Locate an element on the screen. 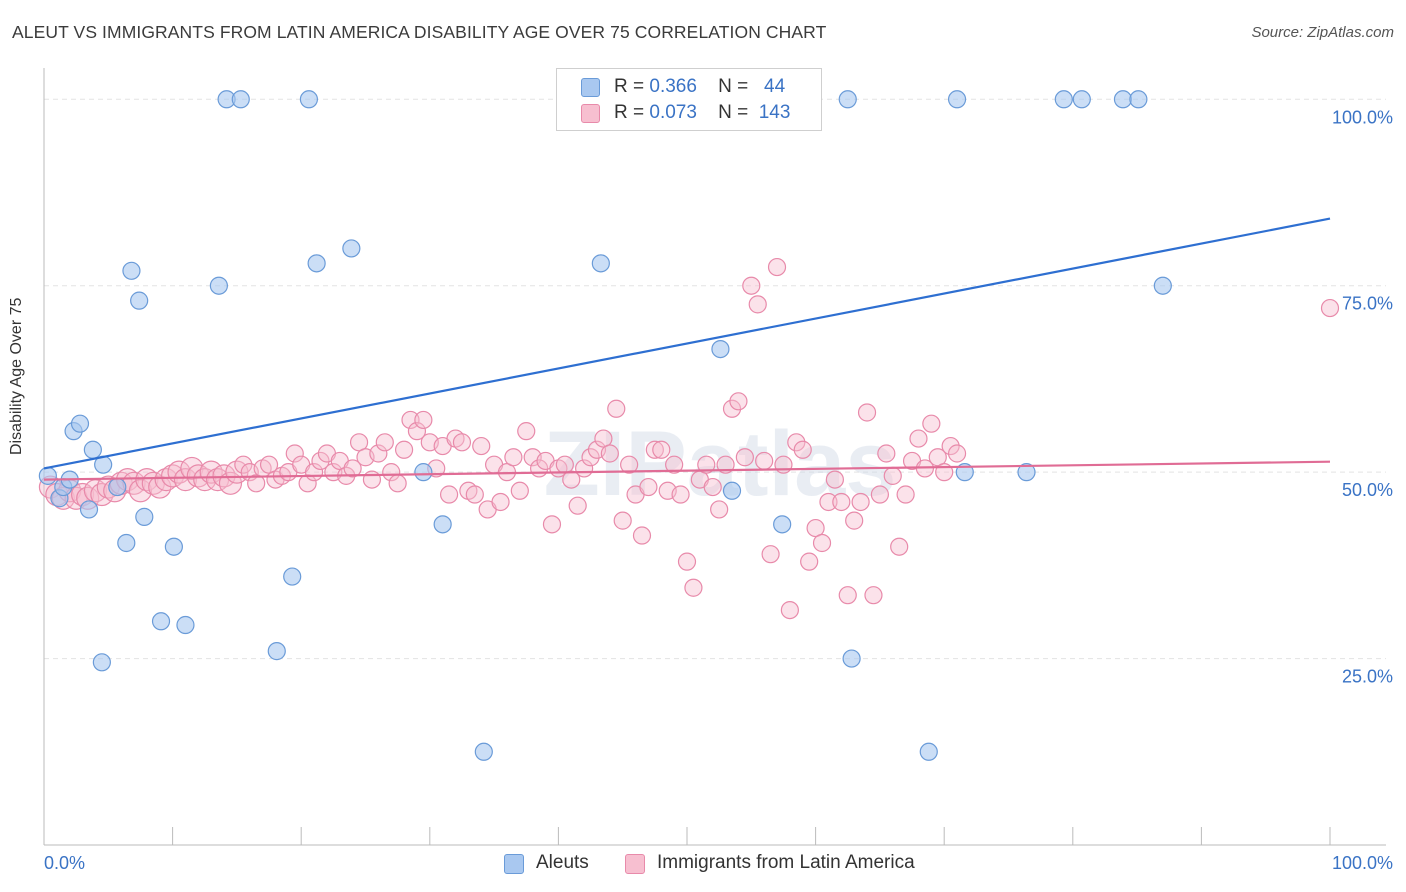 This screenshot has height=892, width=1406. legend-n-value: 143 is located at coordinates (774, 112).